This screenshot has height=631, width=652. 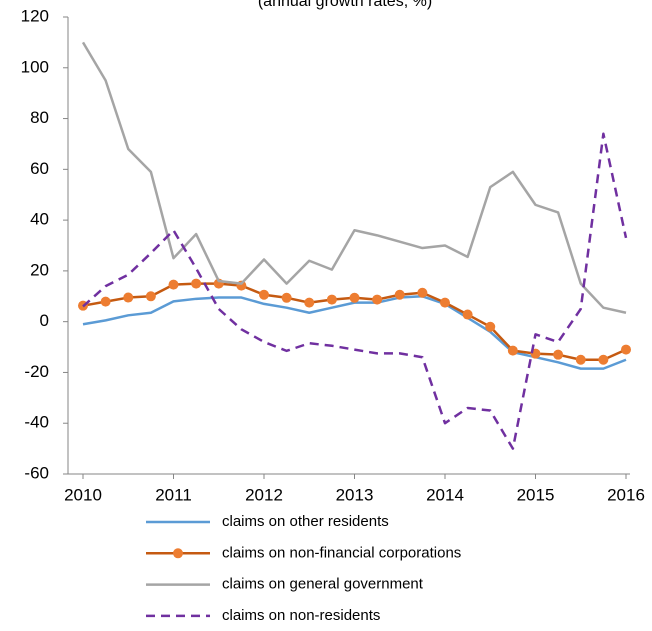 What do you see at coordinates (83, 494) in the screenshot?
I see `x-tick-label: 2010` at bounding box center [83, 494].